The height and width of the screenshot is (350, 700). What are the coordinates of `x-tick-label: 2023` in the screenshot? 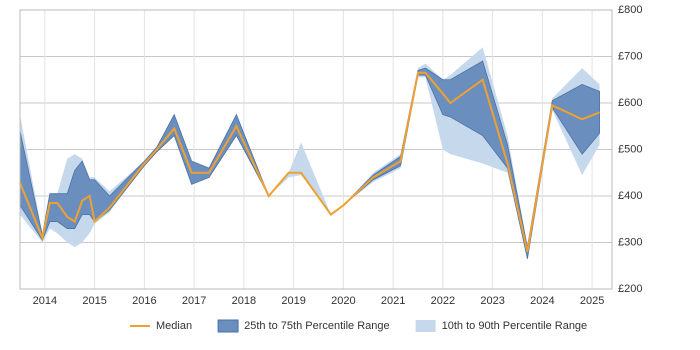 It's located at (492, 301).